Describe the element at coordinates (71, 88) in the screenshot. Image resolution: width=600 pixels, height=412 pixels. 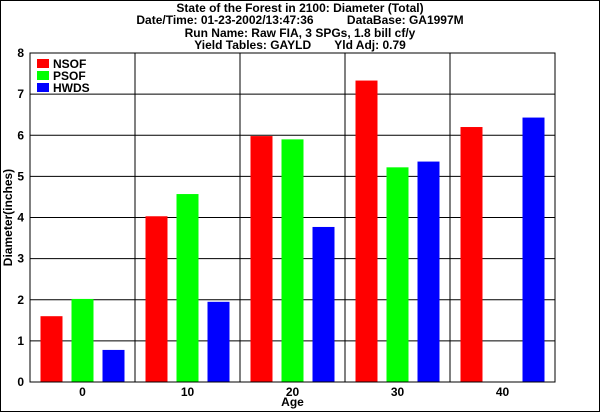
I see `legend-label-hwds: HWDS` at that location.